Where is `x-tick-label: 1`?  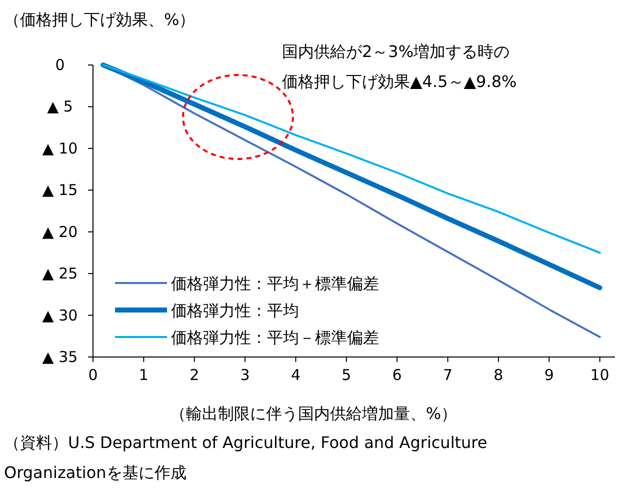
x-tick-label: 1 is located at coordinates (143, 375).